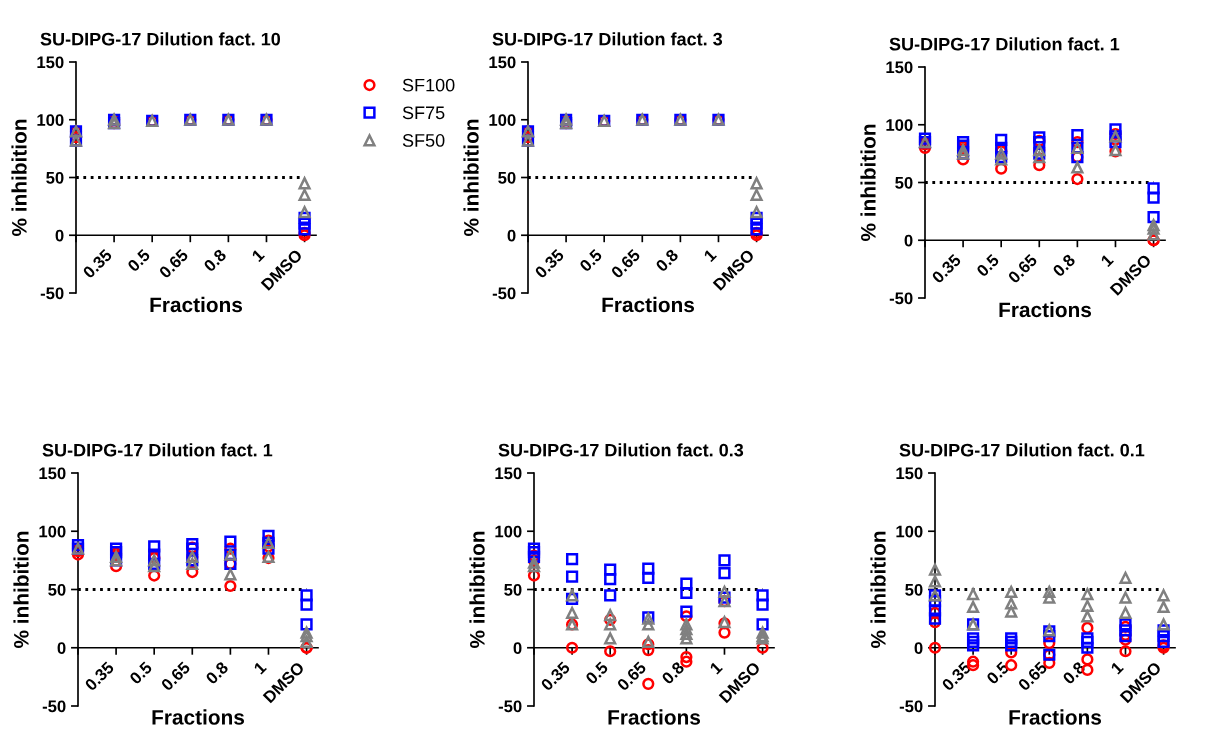 The height and width of the screenshot is (738, 1209). What do you see at coordinates (428, 85) in the screenshot?
I see `legend-label: SF100` at bounding box center [428, 85].